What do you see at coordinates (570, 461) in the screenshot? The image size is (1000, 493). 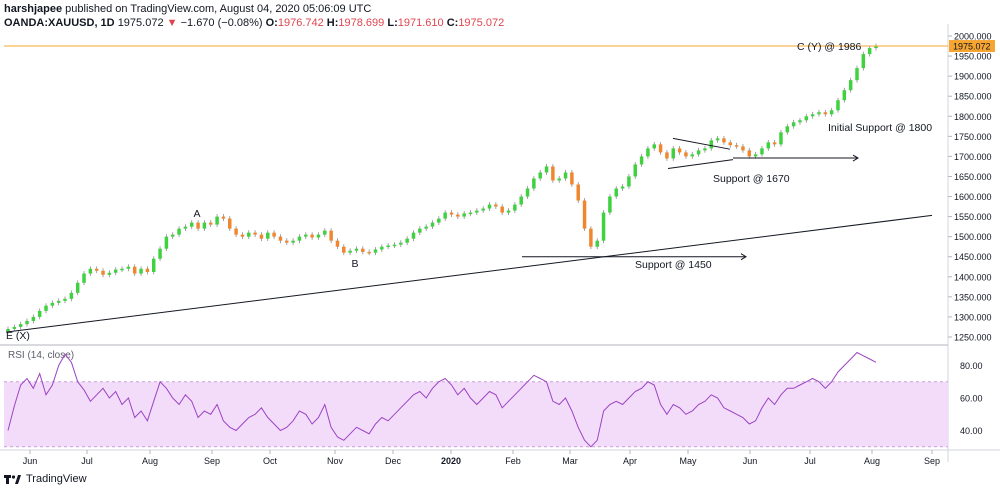 I see `time-tick-label: Mar` at bounding box center [570, 461].